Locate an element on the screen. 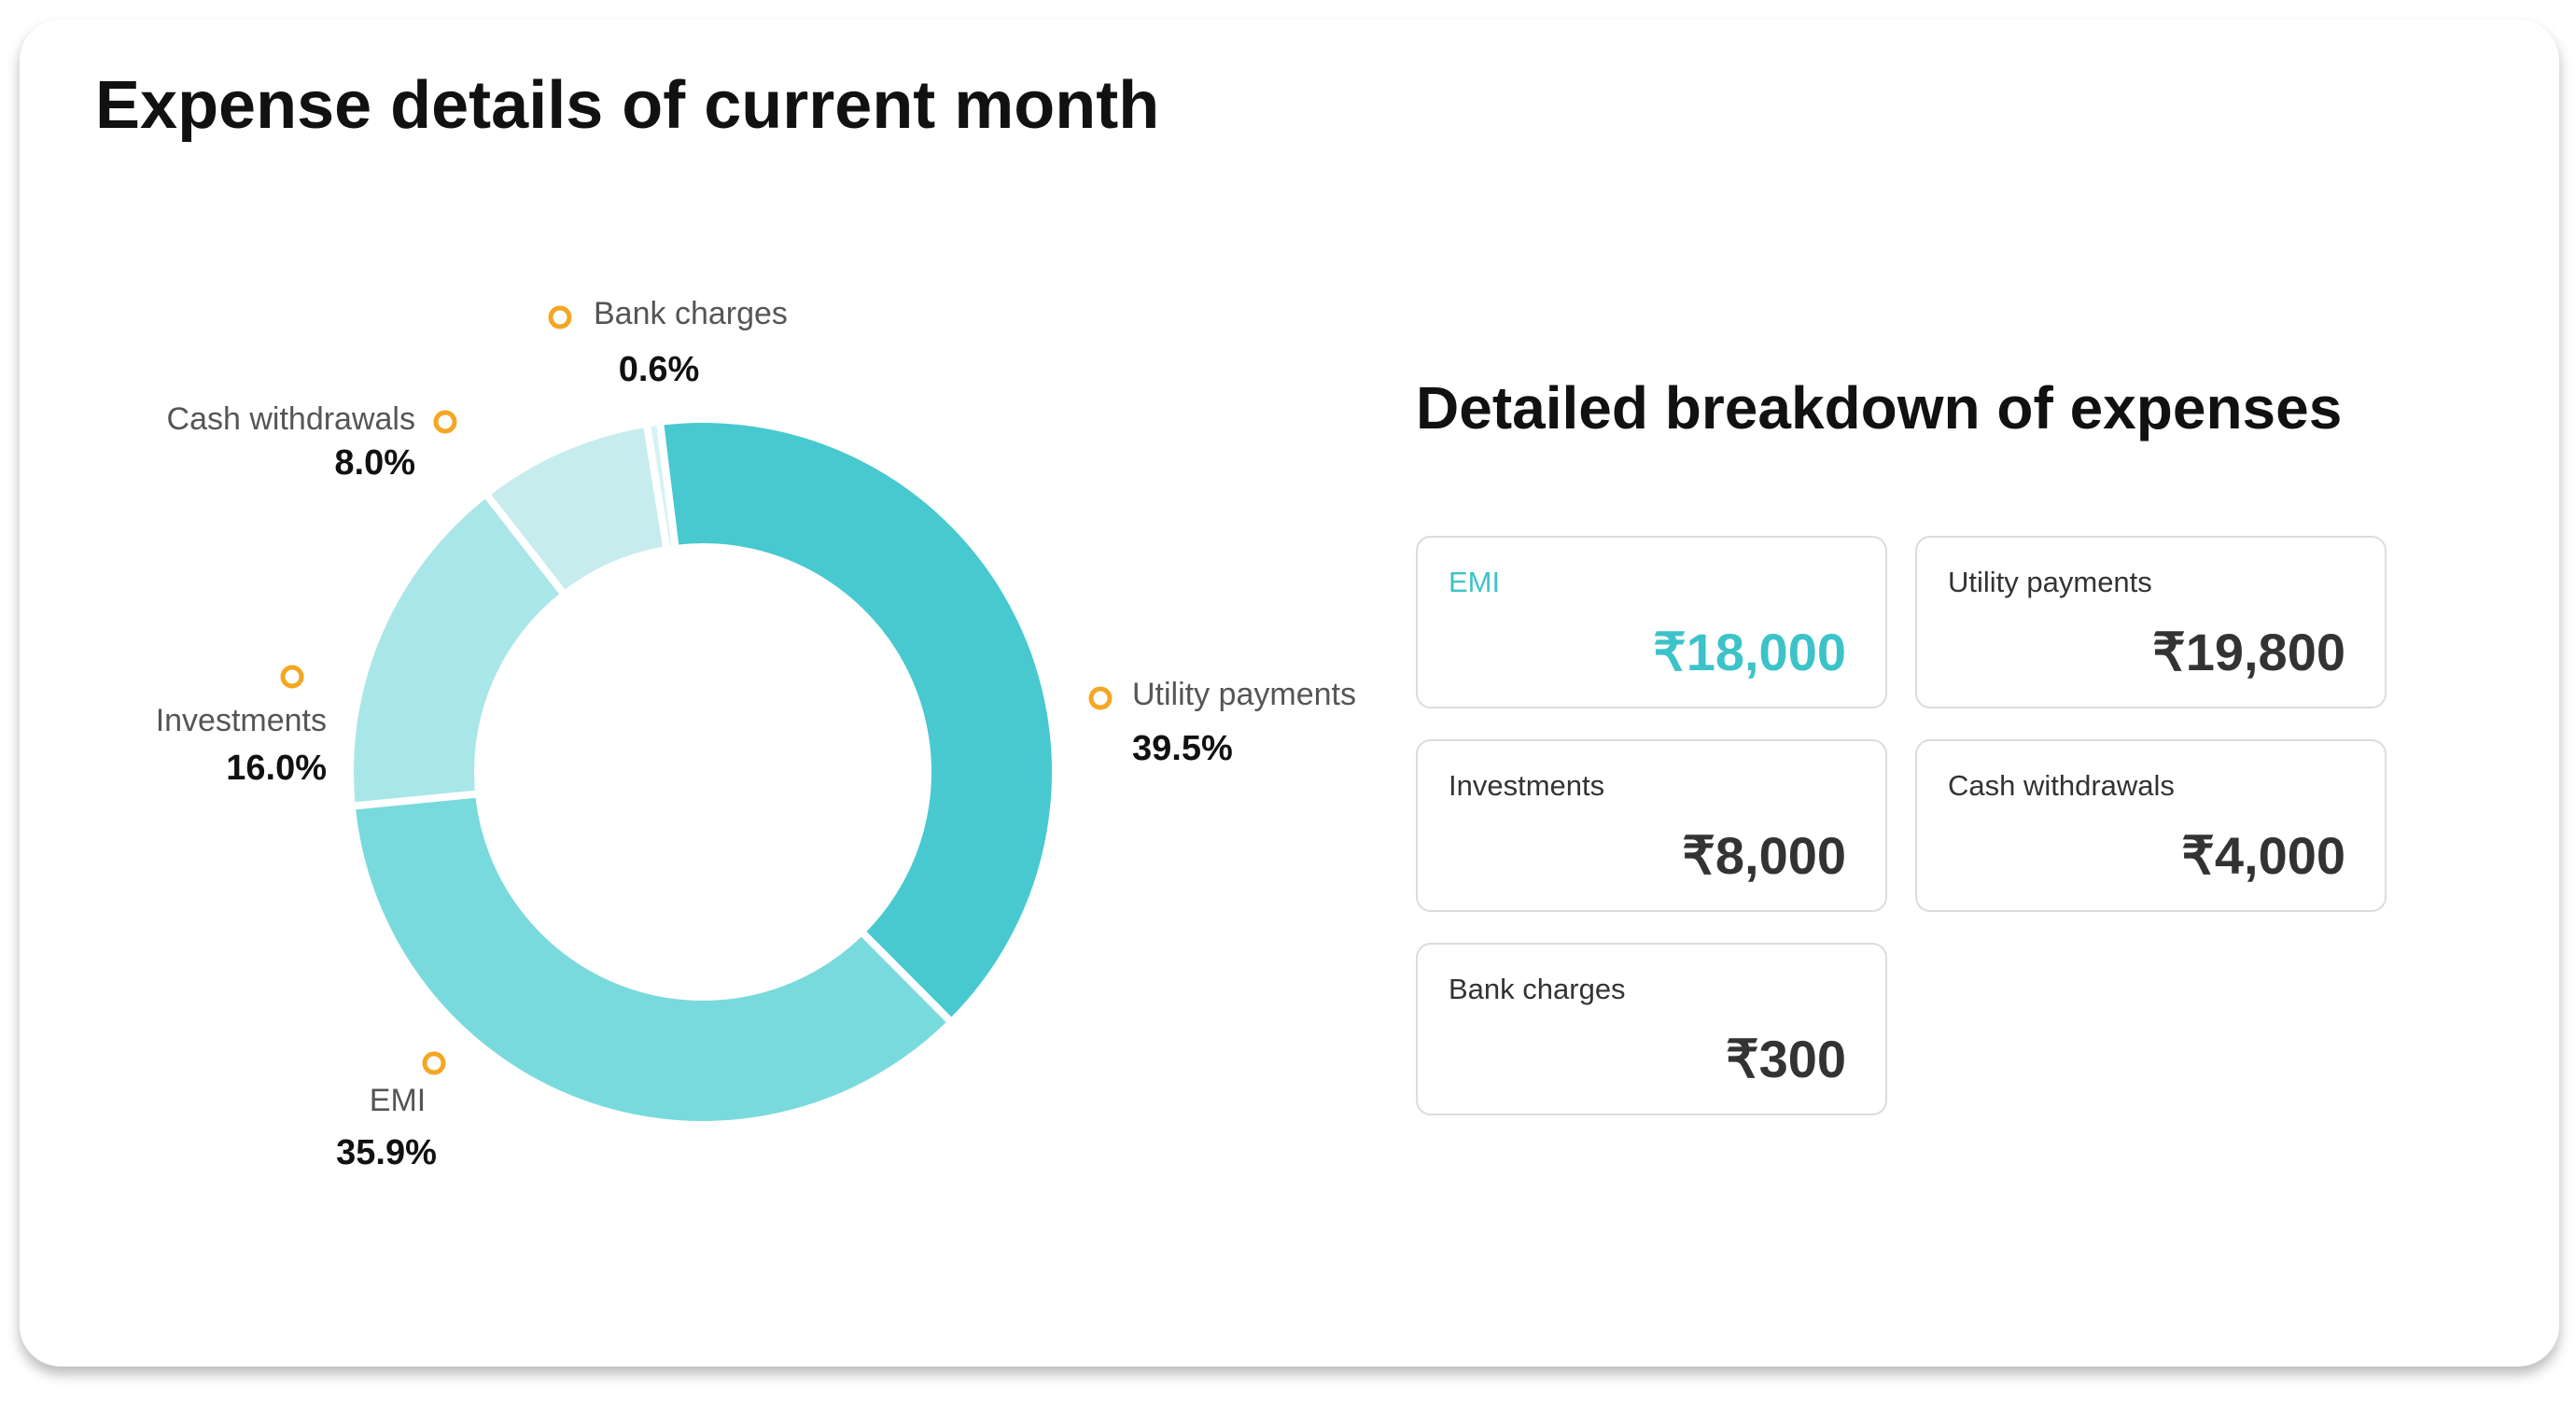 The height and width of the screenshot is (1402, 2576). card-amount: ₹18,000 is located at coordinates (1749, 652).